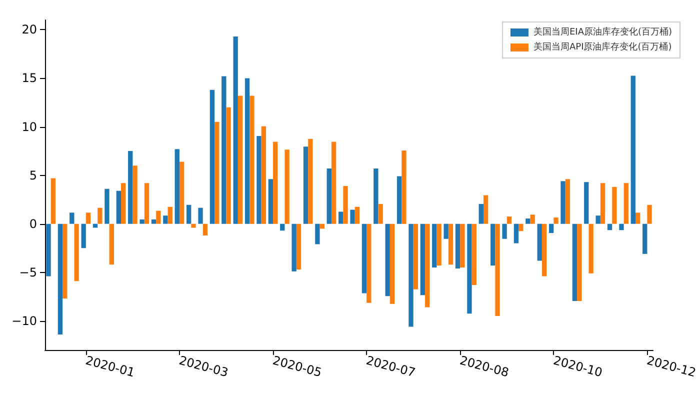  What do you see at coordinates (390, 366) in the screenshot?
I see `x-tick-label: 2020-07` at bounding box center [390, 366].